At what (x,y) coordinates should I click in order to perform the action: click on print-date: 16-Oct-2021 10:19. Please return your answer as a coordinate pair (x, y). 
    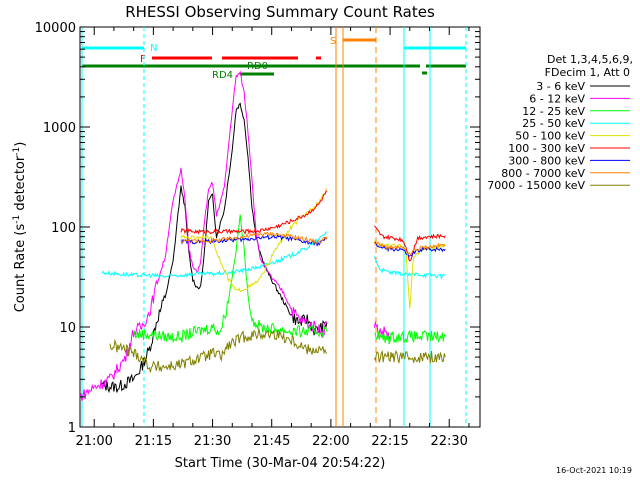
    Looking at the image, I should click on (594, 470).